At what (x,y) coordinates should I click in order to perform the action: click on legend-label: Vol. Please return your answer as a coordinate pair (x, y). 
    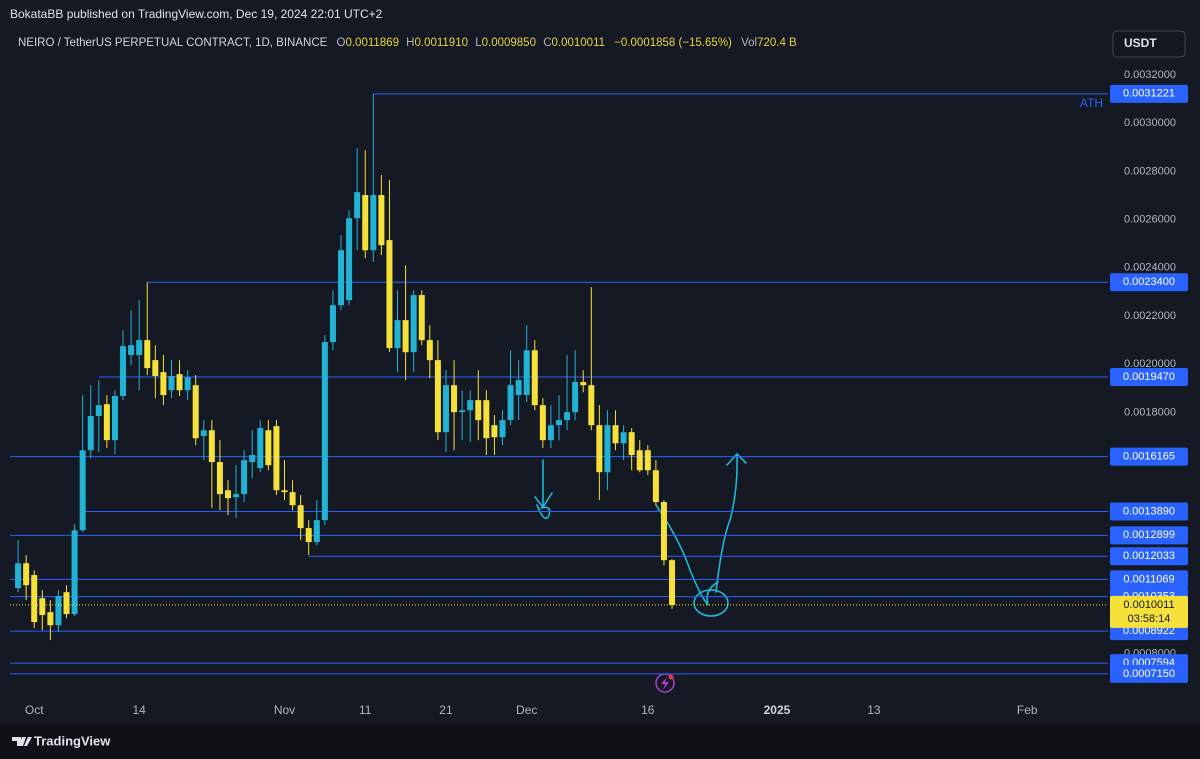
    Looking at the image, I should click on (749, 43).